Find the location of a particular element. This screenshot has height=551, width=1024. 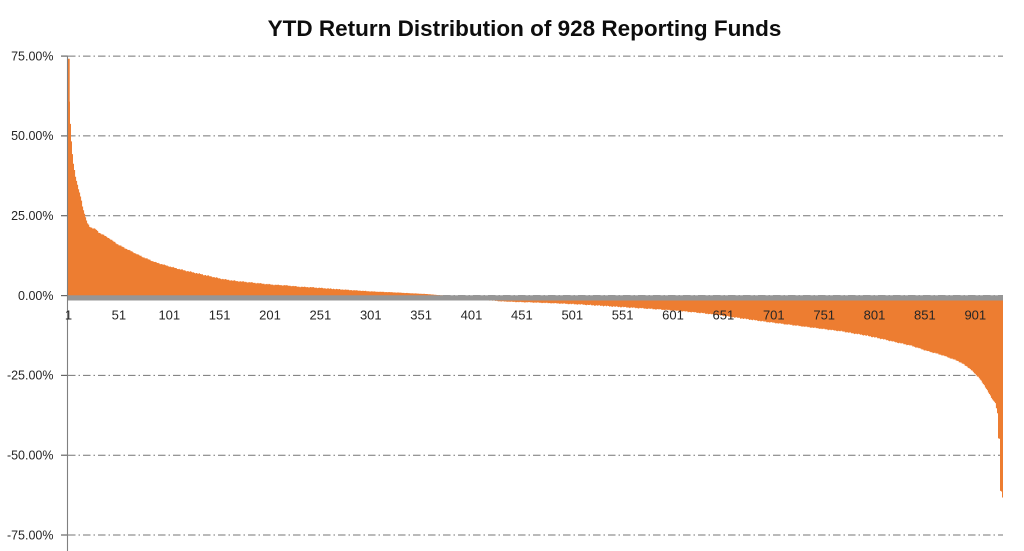

svg-text: 851 is located at coordinates (925, 314).